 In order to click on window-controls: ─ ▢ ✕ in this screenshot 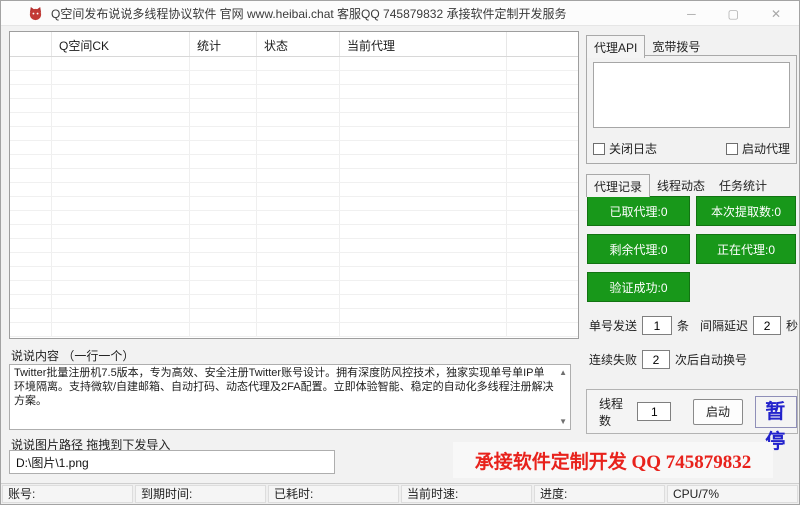, I will do `click(734, 13)`.